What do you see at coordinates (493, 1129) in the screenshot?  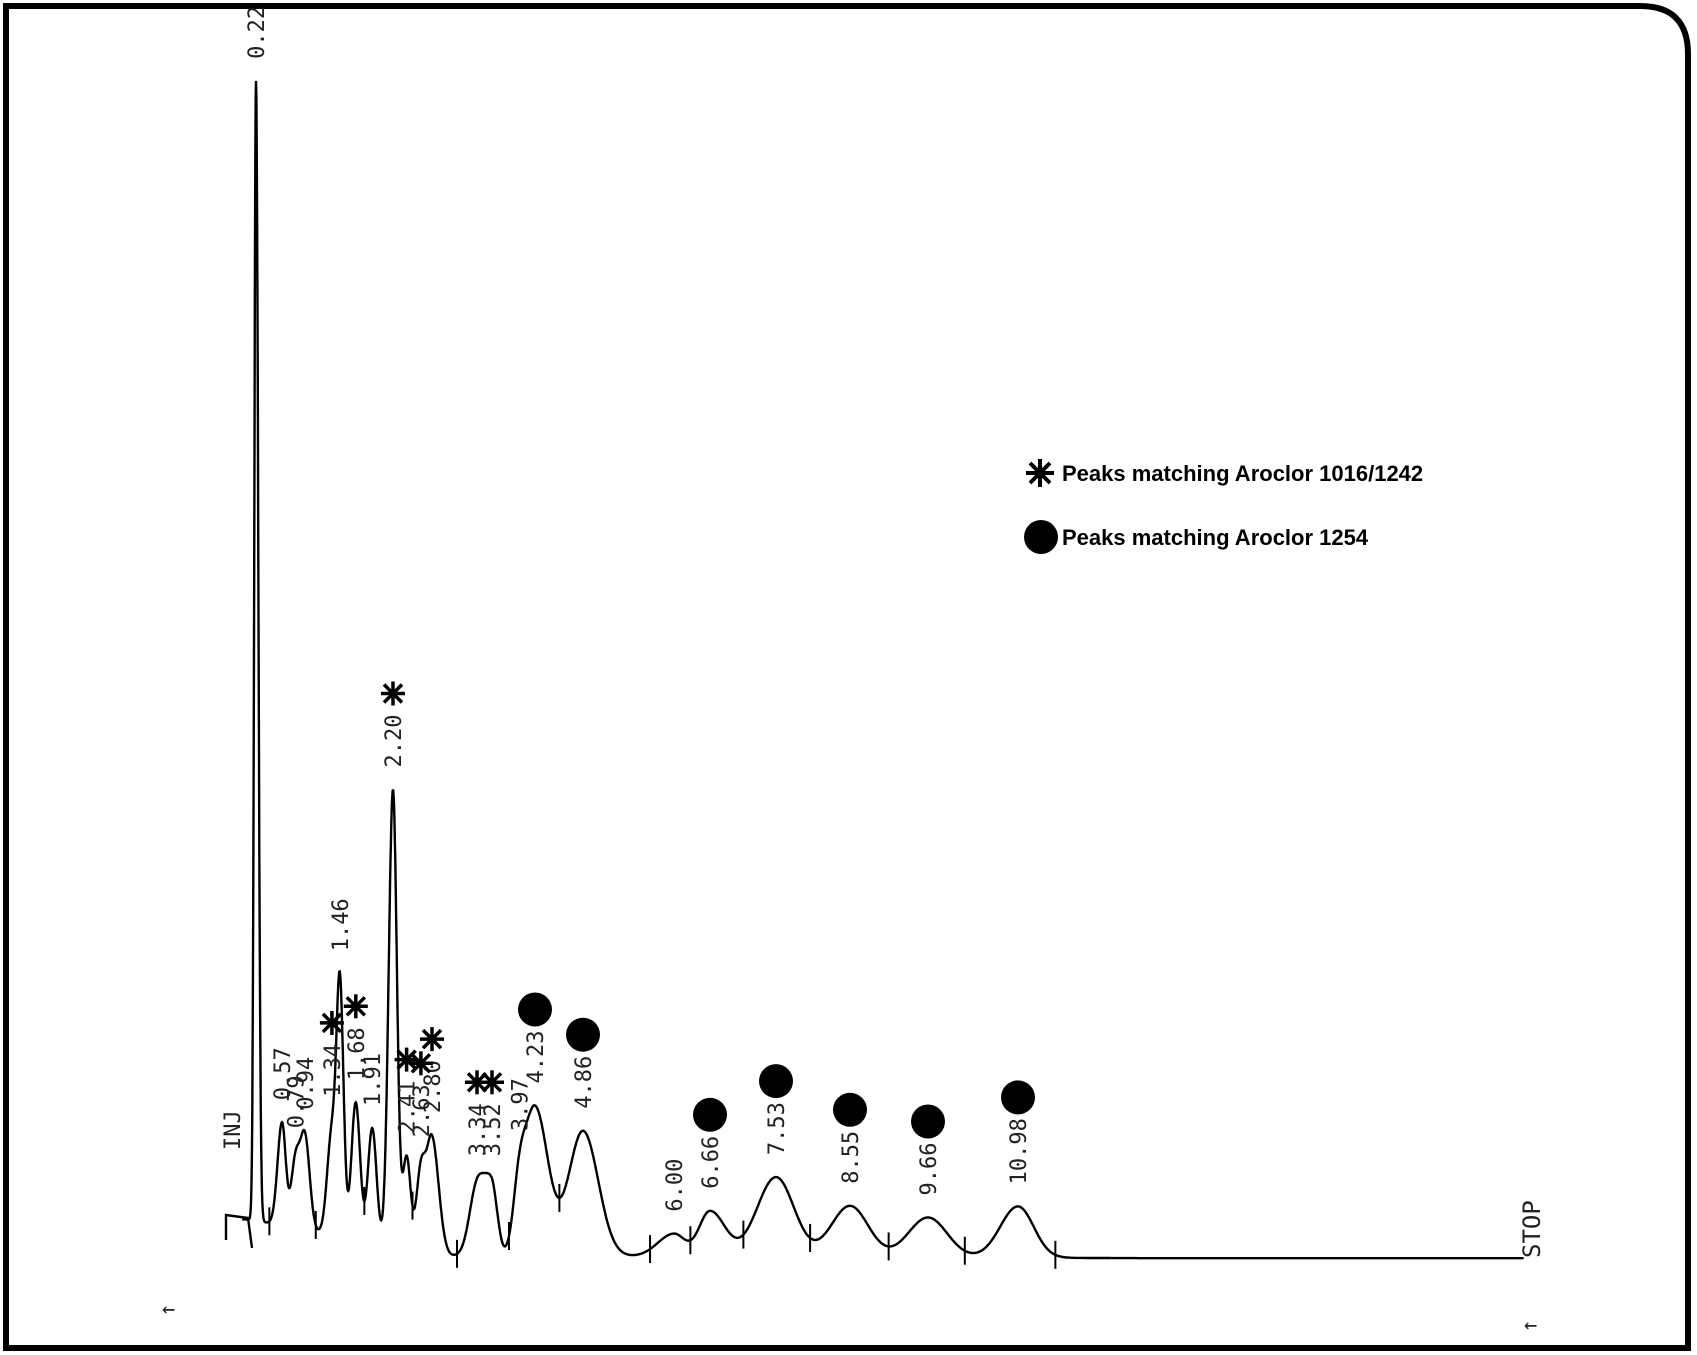 I see `peak-label-13: 3.52` at bounding box center [493, 1129].